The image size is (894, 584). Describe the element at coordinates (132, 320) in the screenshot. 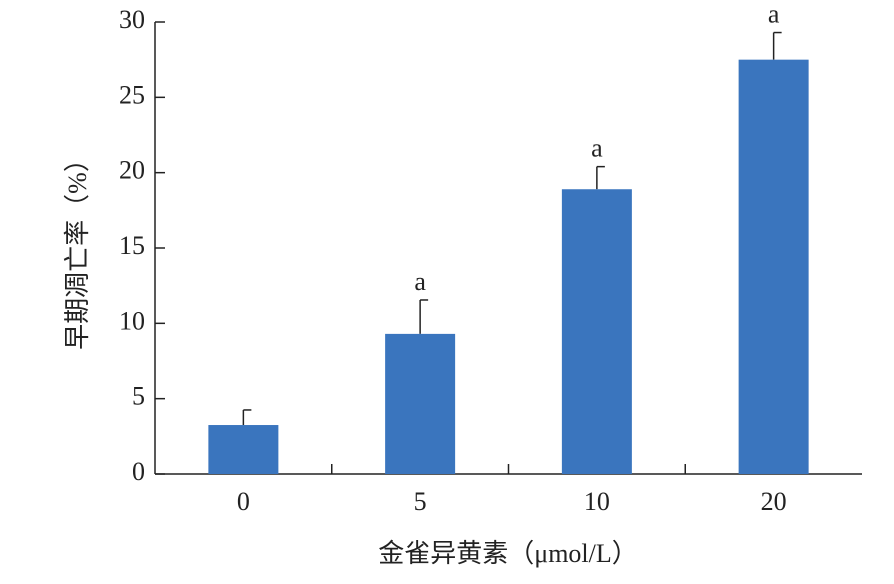

I see `y-tick-label: 10` at that location.